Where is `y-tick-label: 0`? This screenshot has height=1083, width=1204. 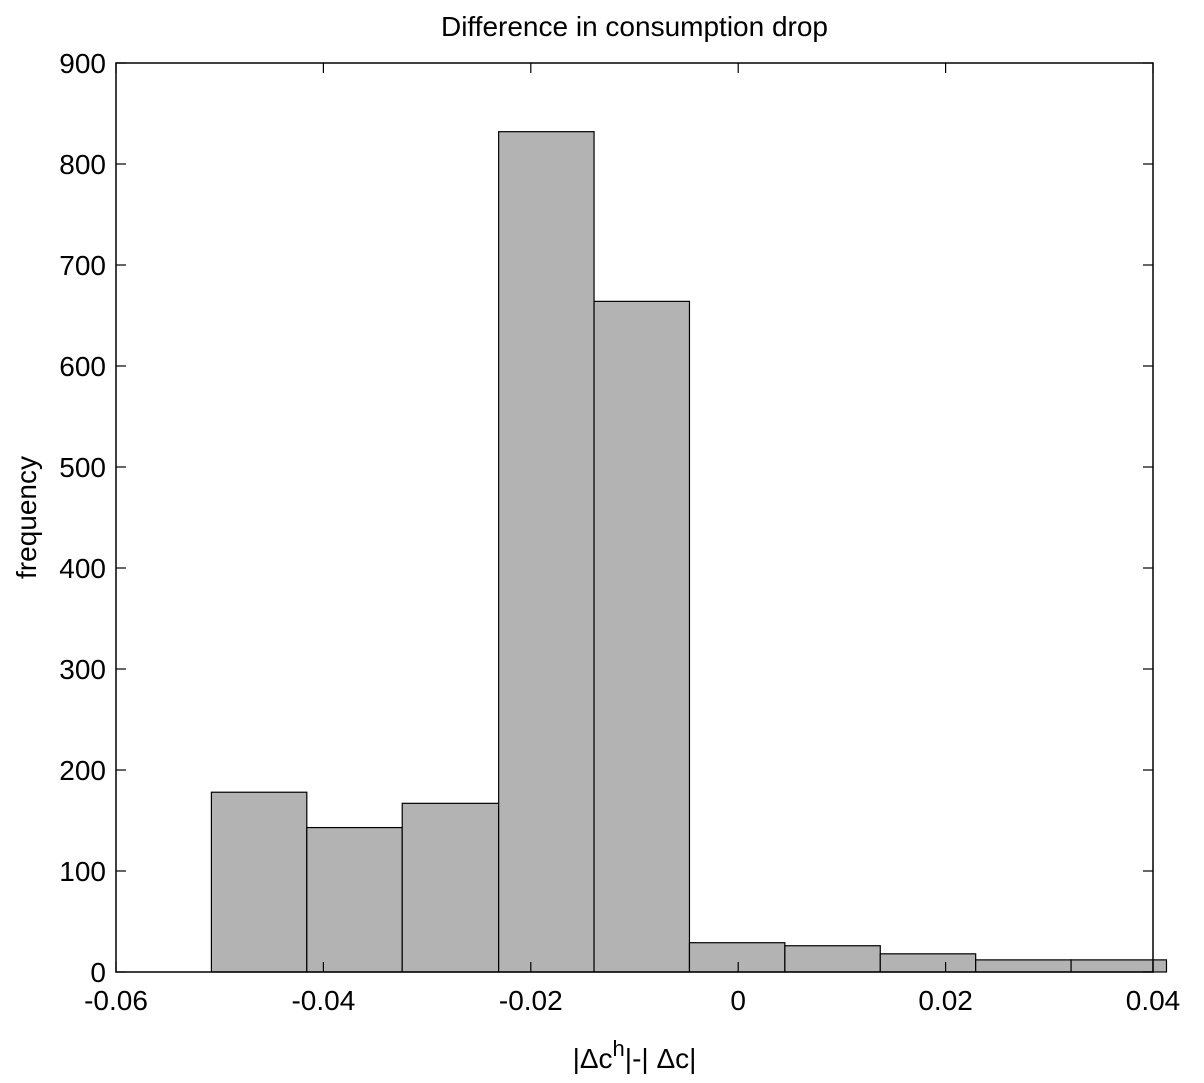
y-tick-label: 0 is located at coordinates (98, 972).